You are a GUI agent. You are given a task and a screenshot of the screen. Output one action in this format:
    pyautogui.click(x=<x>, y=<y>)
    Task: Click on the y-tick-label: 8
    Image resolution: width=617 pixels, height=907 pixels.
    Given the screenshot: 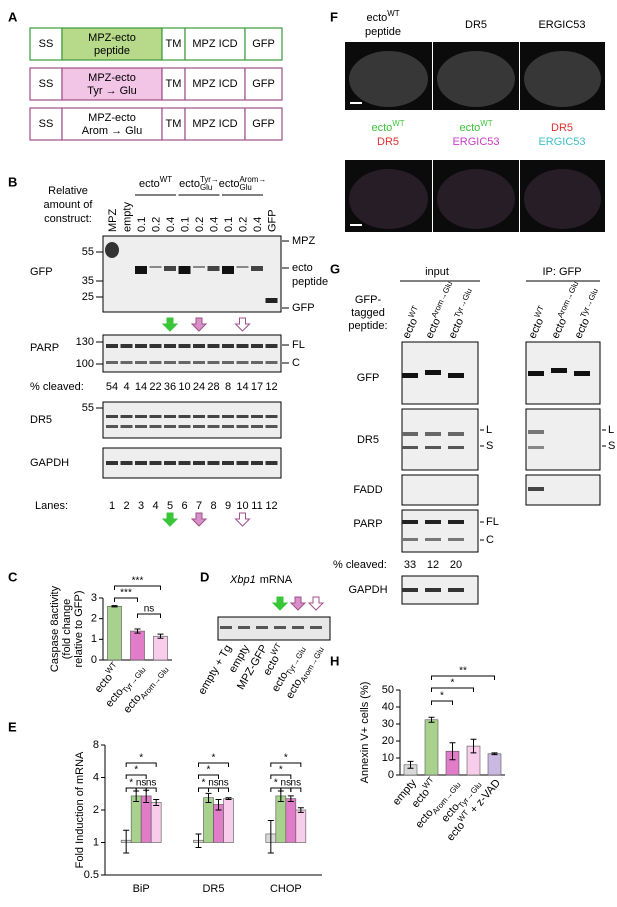 What is the action you would take?
    pyautogui.click(x=96, y=745)
    